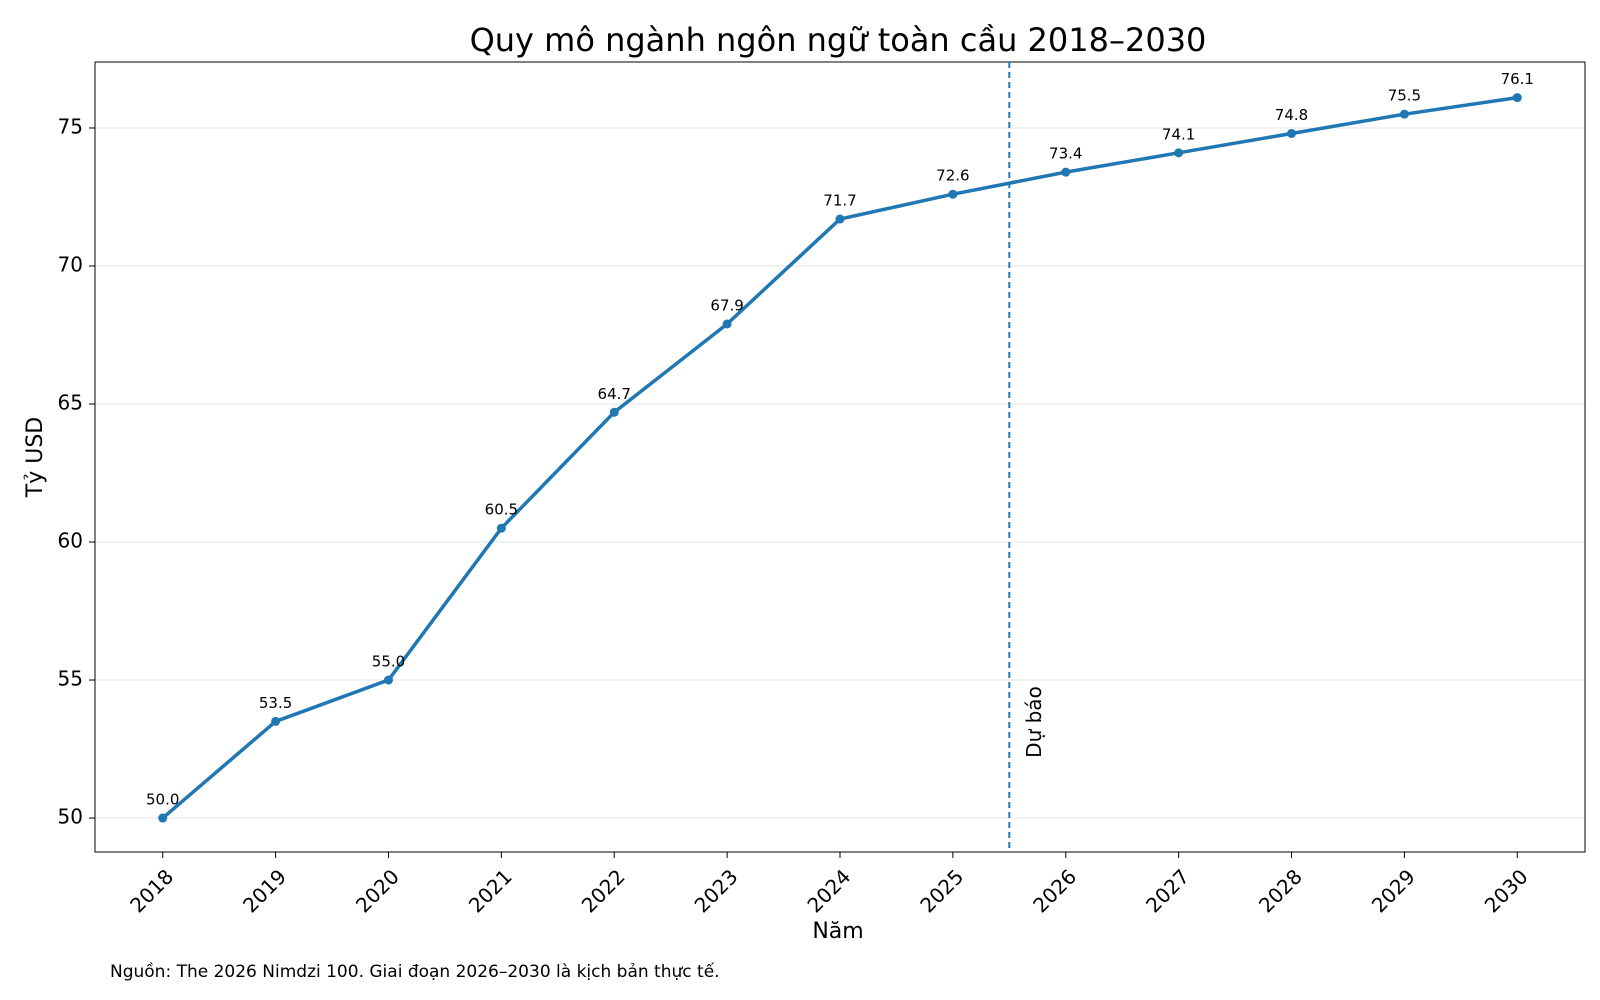 The image size is (1600, 1000). I want to click on x-tick-label: 2018, so click(151, 890).